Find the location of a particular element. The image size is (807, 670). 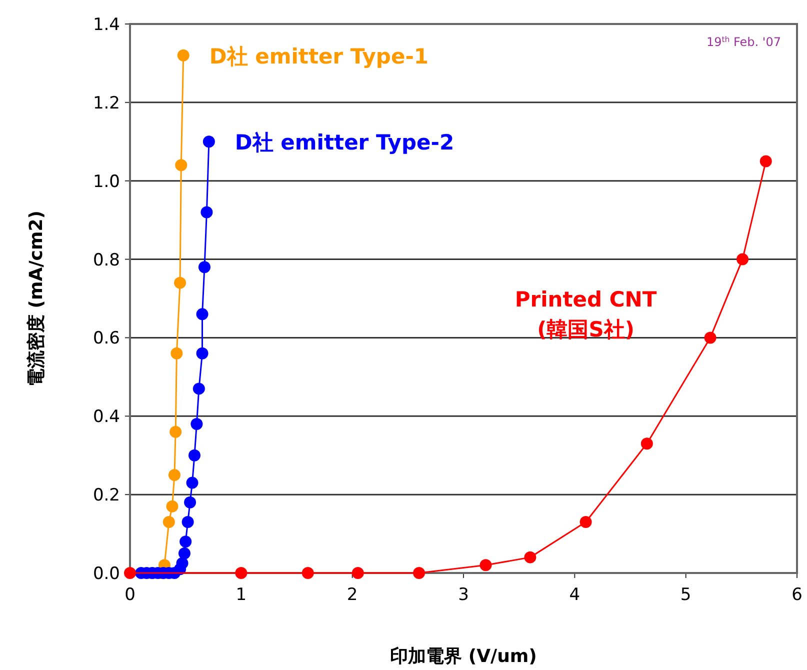

y-tick-label: 1.2 is located at coordinates (106, 103).